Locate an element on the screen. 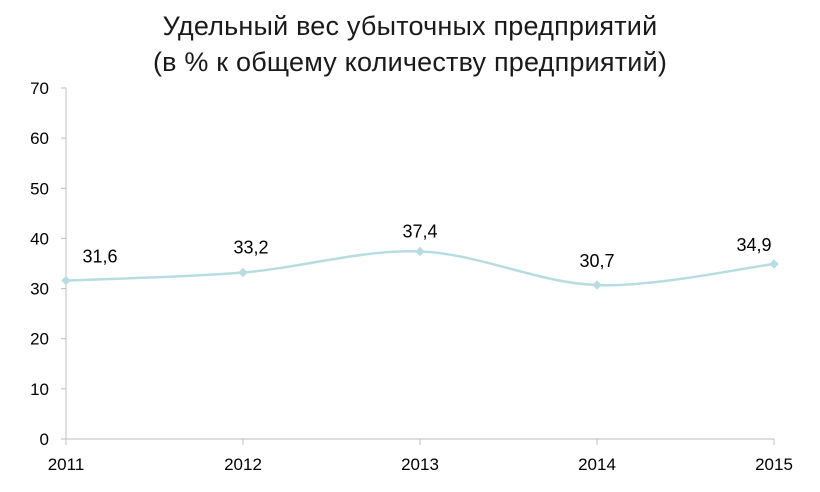 This screenshot has width=820, height=492. series-line is located at coordinates (420, 268).